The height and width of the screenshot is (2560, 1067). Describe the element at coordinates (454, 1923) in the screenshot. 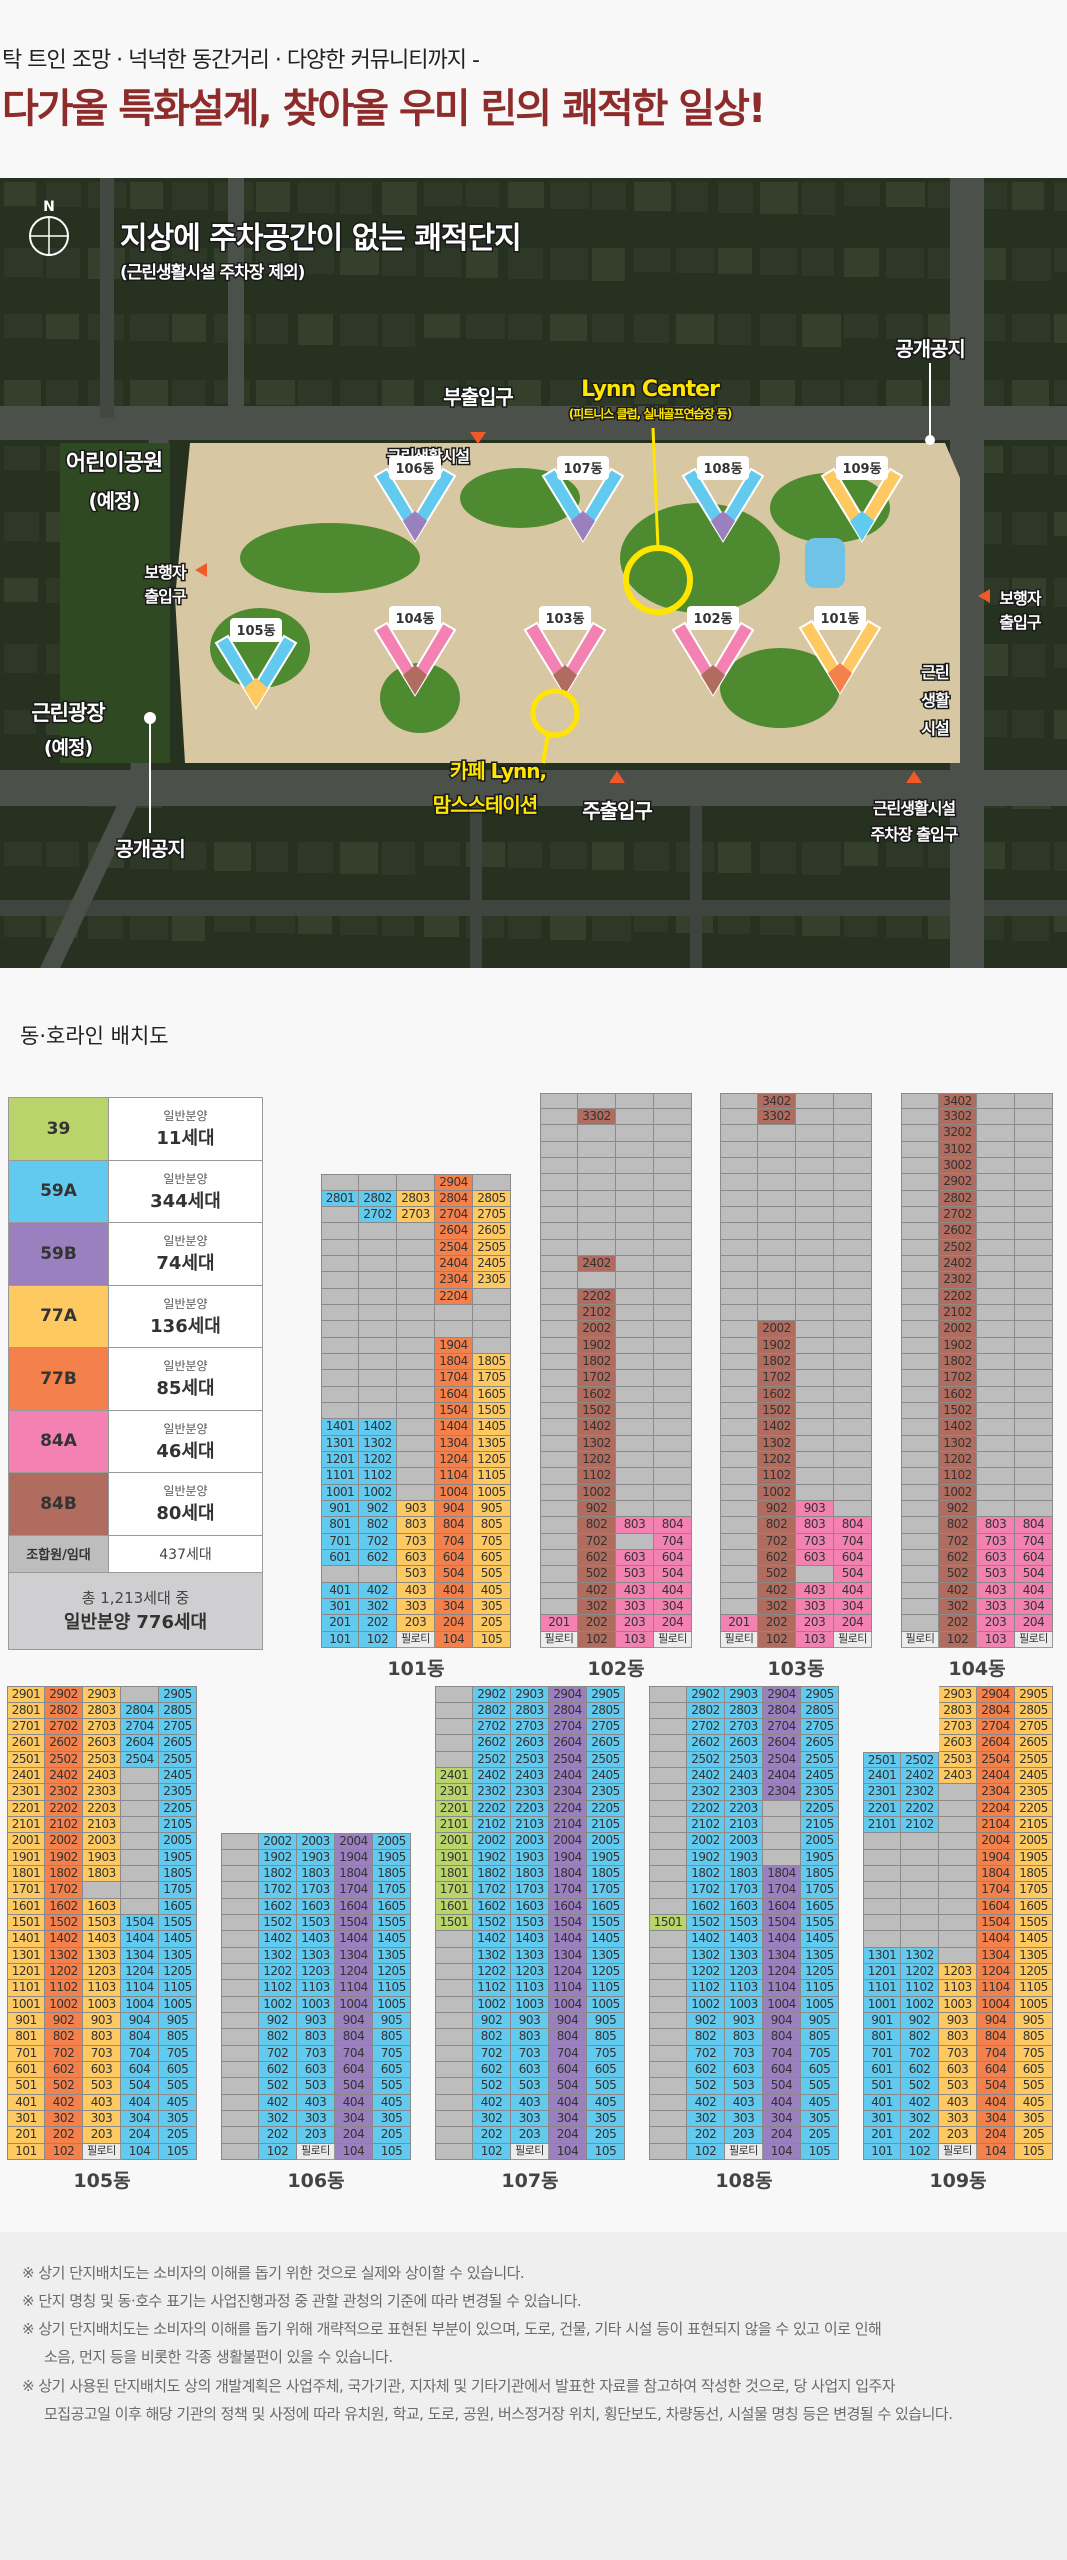

I see `unit-cell: 1501` at that location.